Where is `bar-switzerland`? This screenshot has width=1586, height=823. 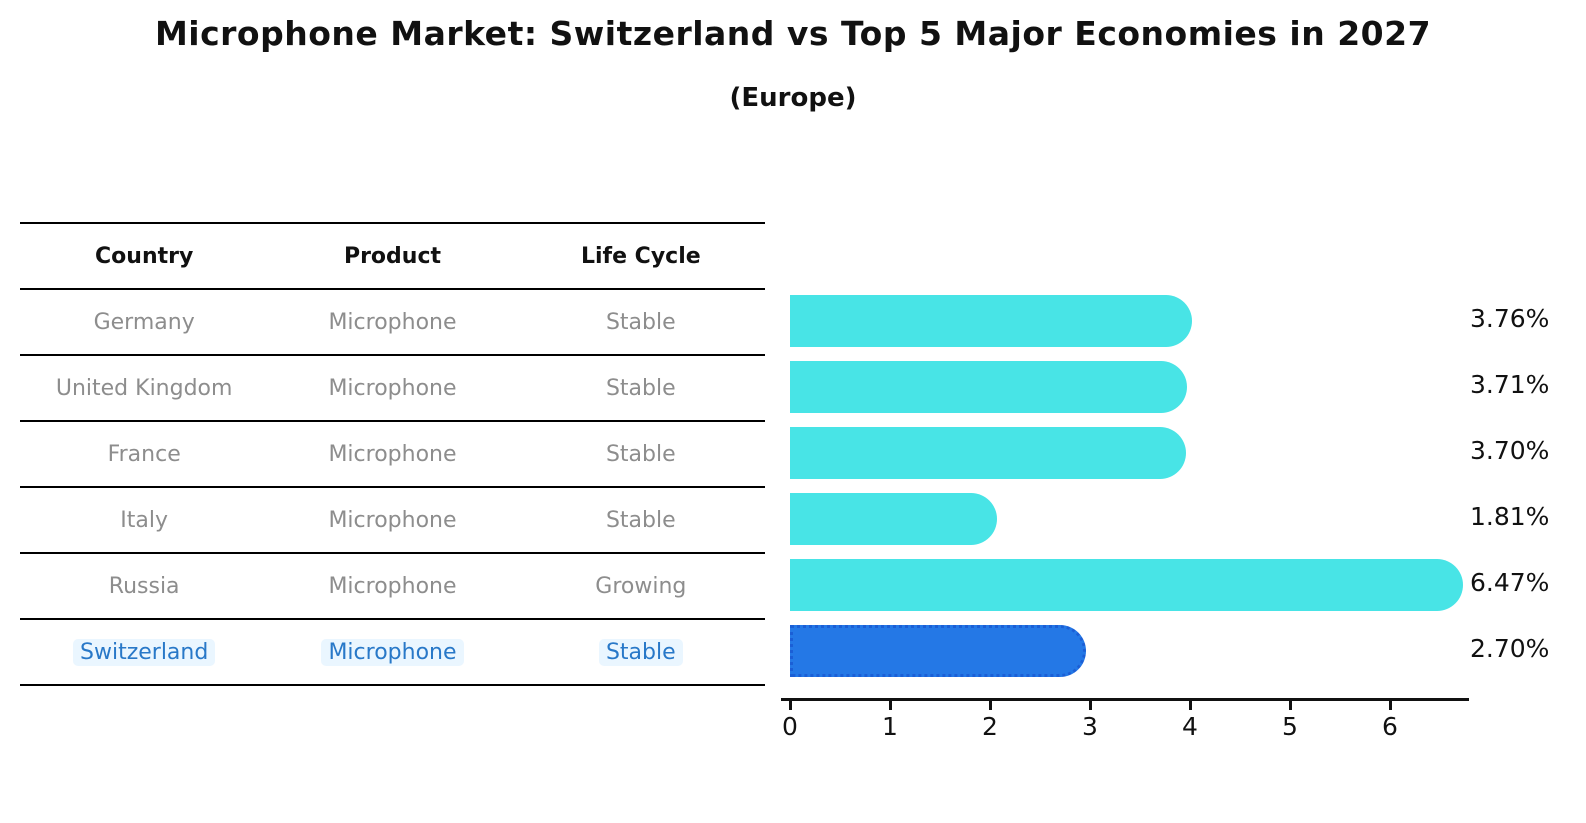 bar-switzerland is located at coordinates (938, 651).